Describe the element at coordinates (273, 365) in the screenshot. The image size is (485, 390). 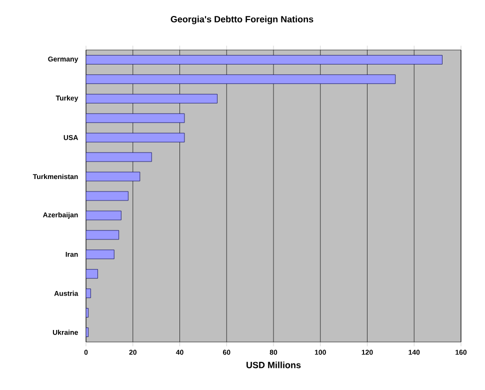
I see `x-axis-title: USD Millions` at that location.